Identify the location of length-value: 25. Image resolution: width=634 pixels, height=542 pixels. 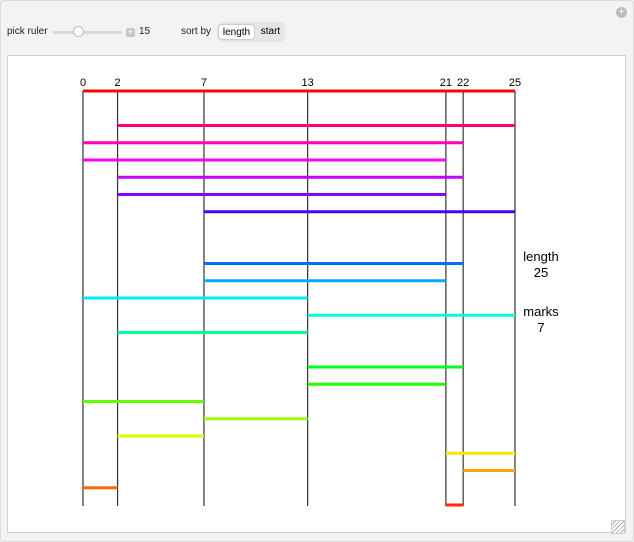
(541, 272).